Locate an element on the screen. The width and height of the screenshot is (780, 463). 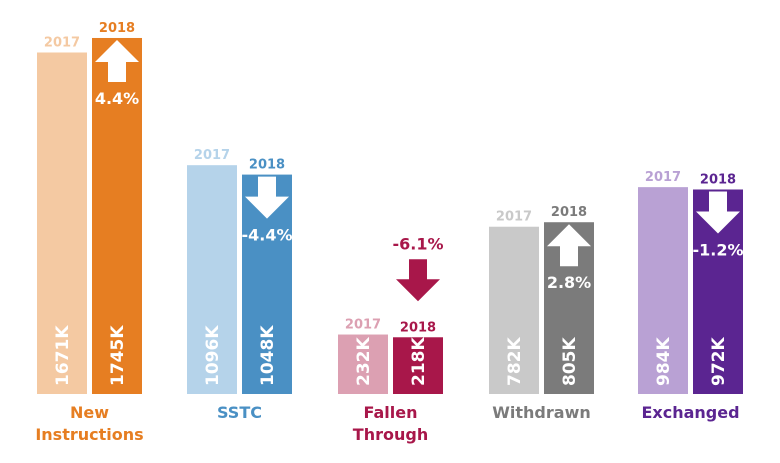
change-percent: -1.2% is located at coordinates (717, 249).